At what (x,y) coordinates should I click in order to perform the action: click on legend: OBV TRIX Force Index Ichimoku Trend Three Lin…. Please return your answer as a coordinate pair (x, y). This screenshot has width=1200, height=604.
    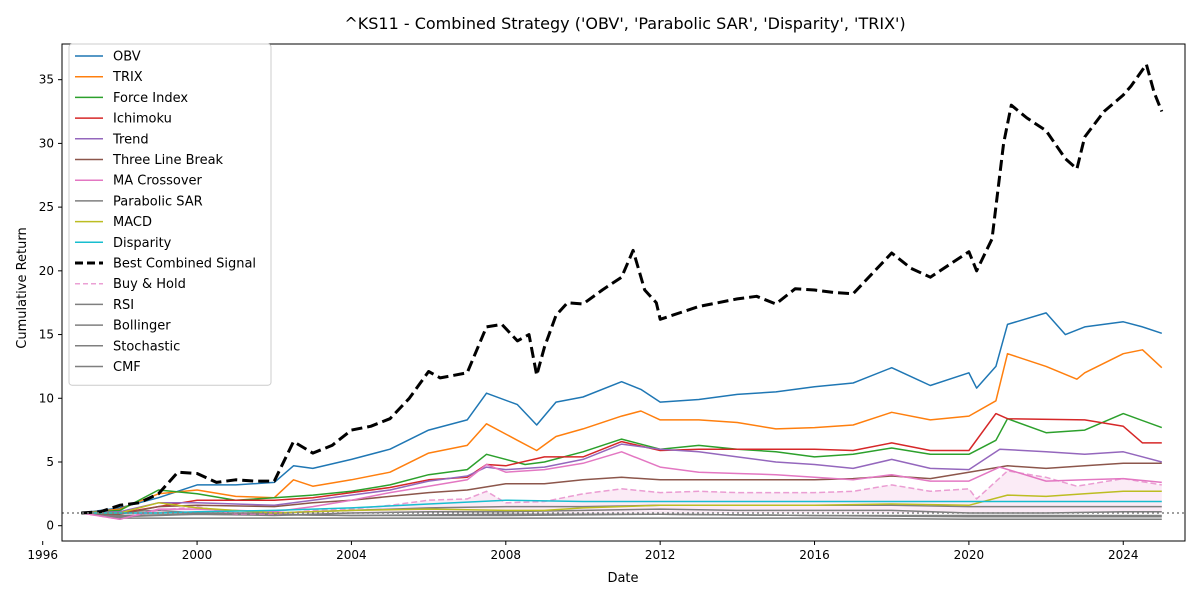
    Looking at the image, I should click on (170, 214).